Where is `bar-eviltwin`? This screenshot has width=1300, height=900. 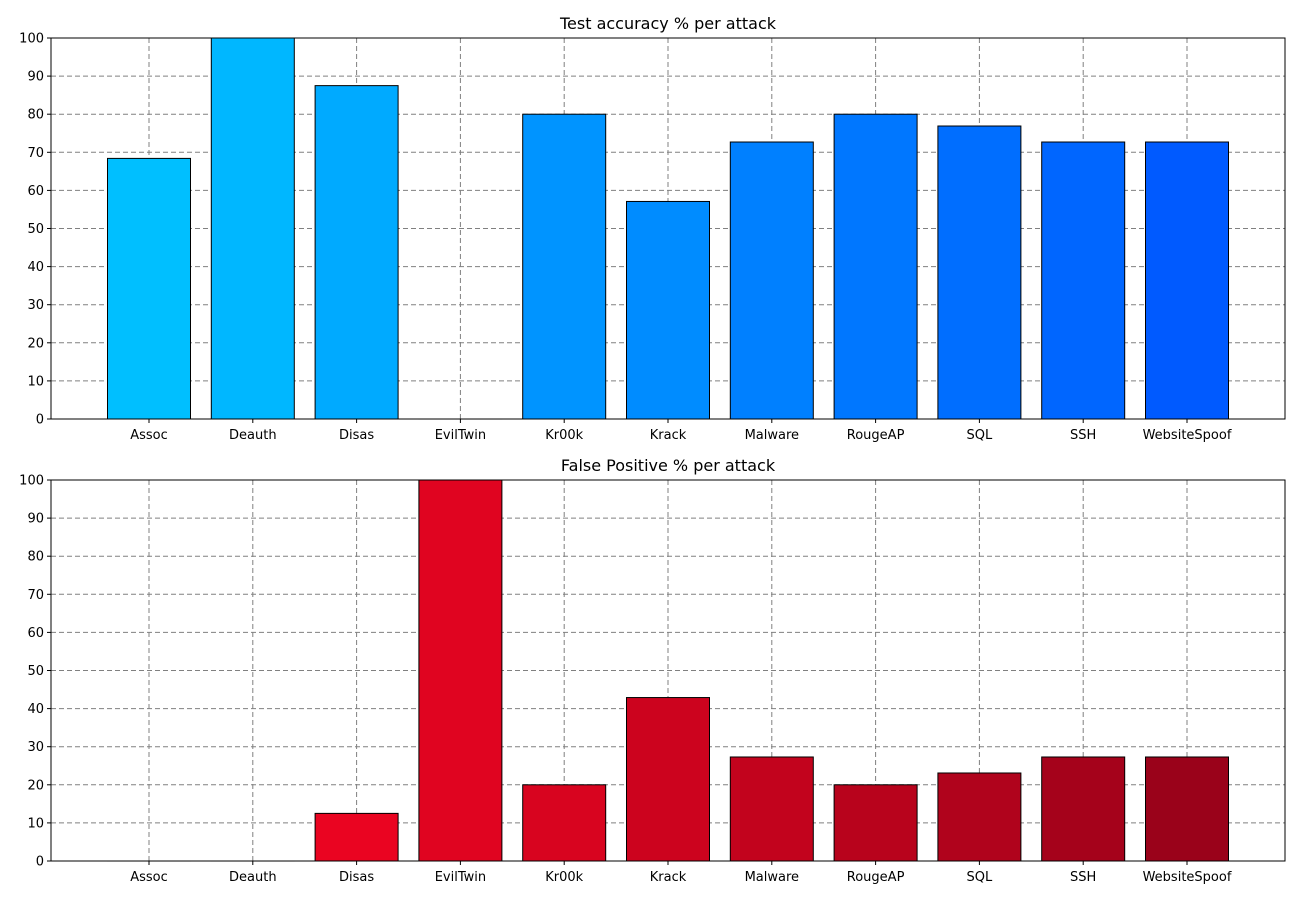 bar-eviltwin is located at coordinates (460, 670).